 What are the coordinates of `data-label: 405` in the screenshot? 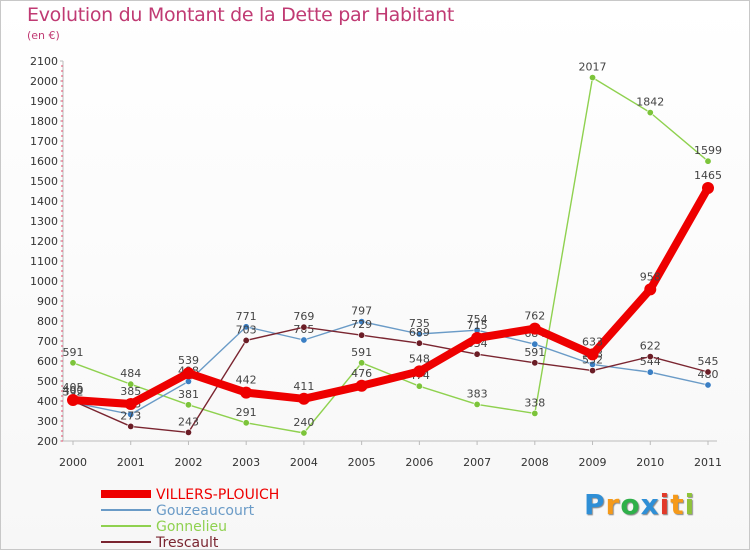 It's located at (73, 387).